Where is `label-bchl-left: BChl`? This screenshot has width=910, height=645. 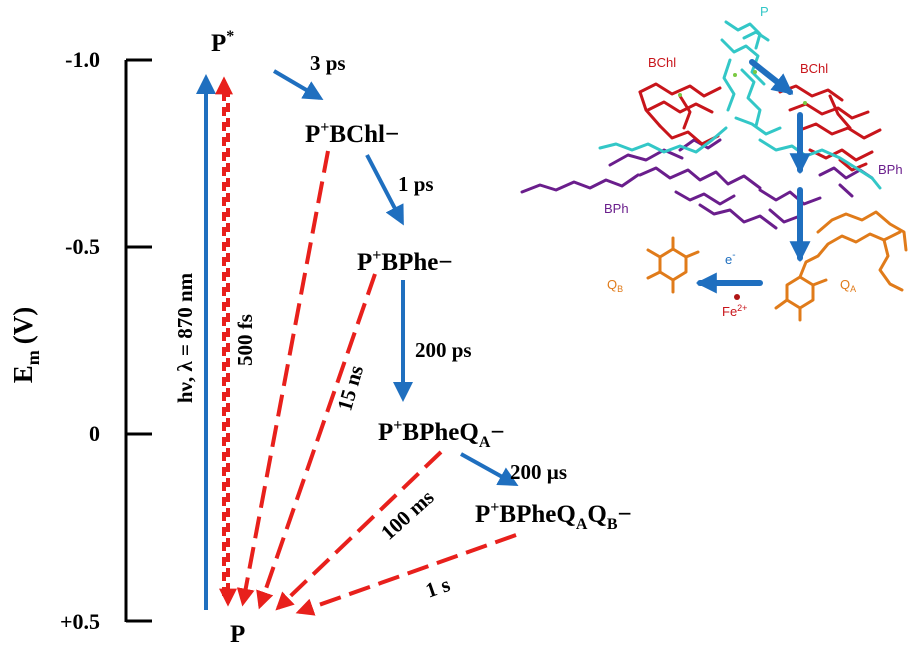
label-bchl-left: BChl is located at coordinates (662, 62).